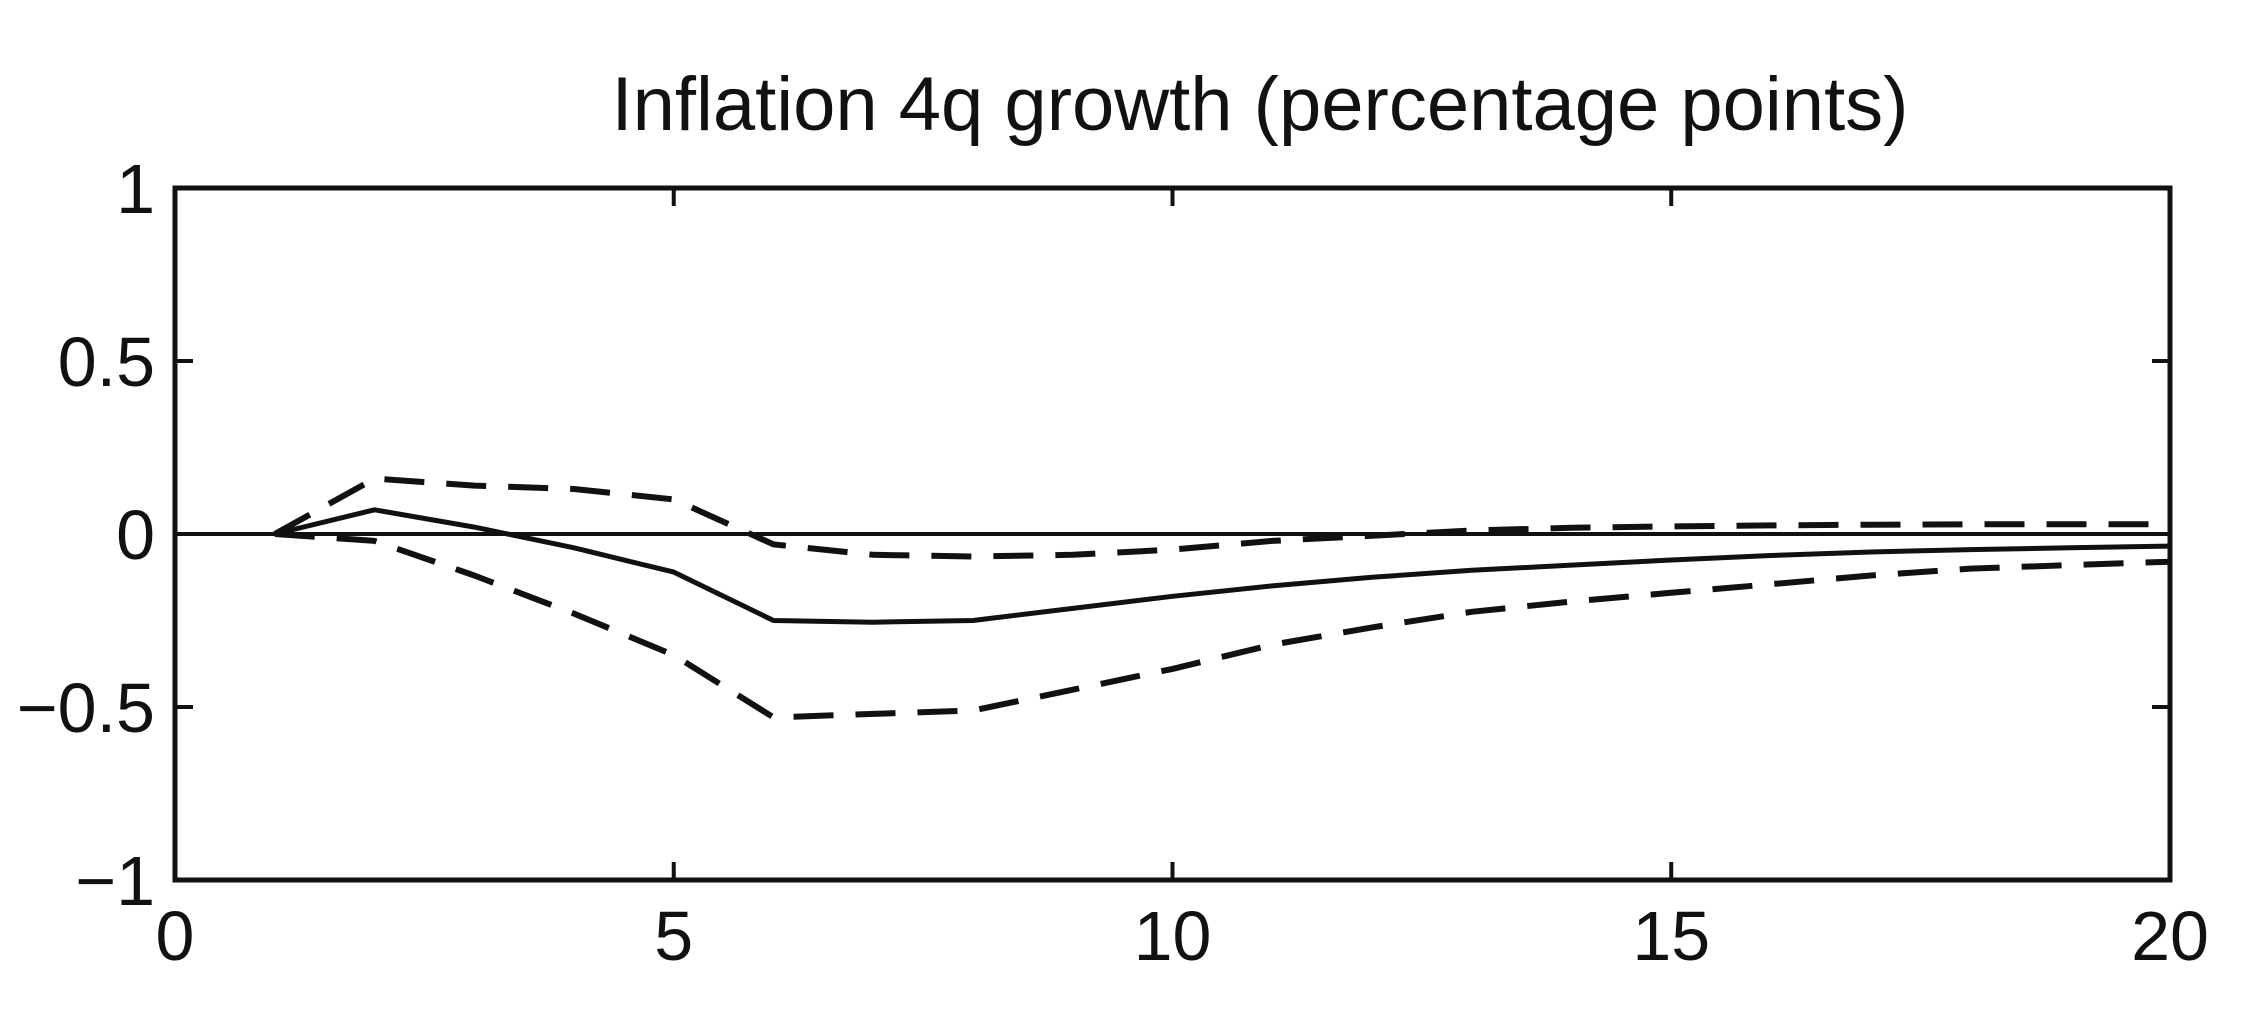 The height and width of the screenshot is (1012, 2245). Describe the element at coordinates (1259, 104) in the screenshot. I see `chart-title: Inflation 4q growth (percentage points)` at that location.